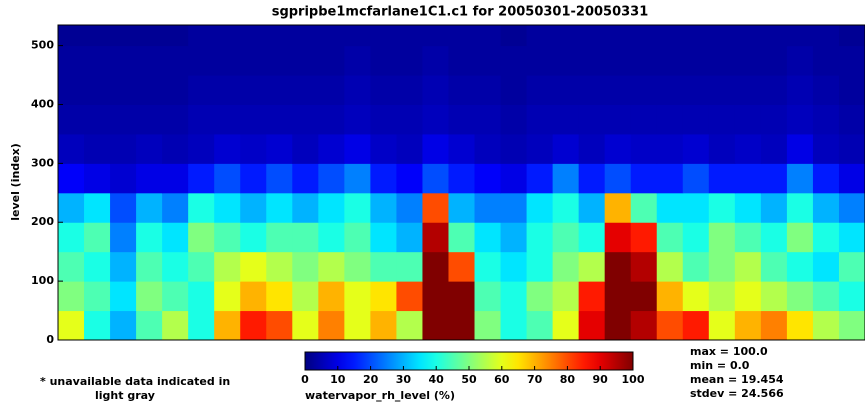 This screenshot has height=405, width=865. What do you see at coordinates (502, 379) in the screenshot?
I see `colorbar-tick-label: 60` at bounding box center [502, 379].